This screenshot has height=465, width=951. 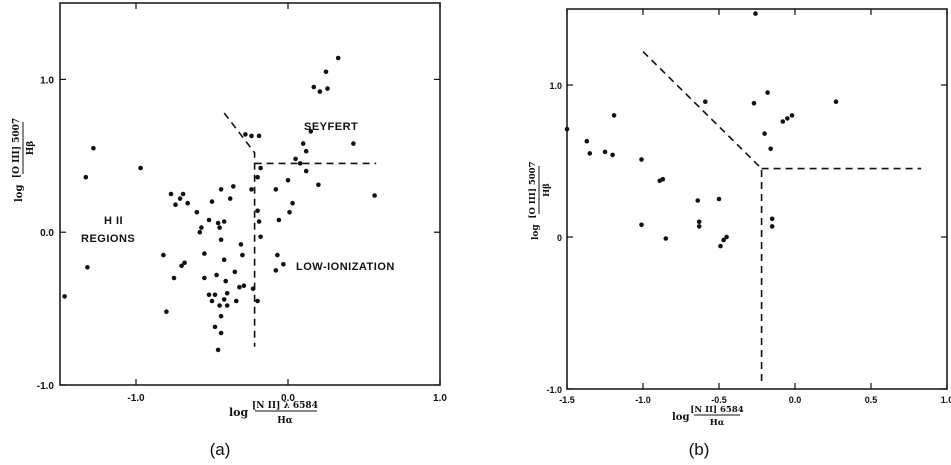 I want to click on y-tick-label-b-2: 1.0, so click(x=555, y=86).